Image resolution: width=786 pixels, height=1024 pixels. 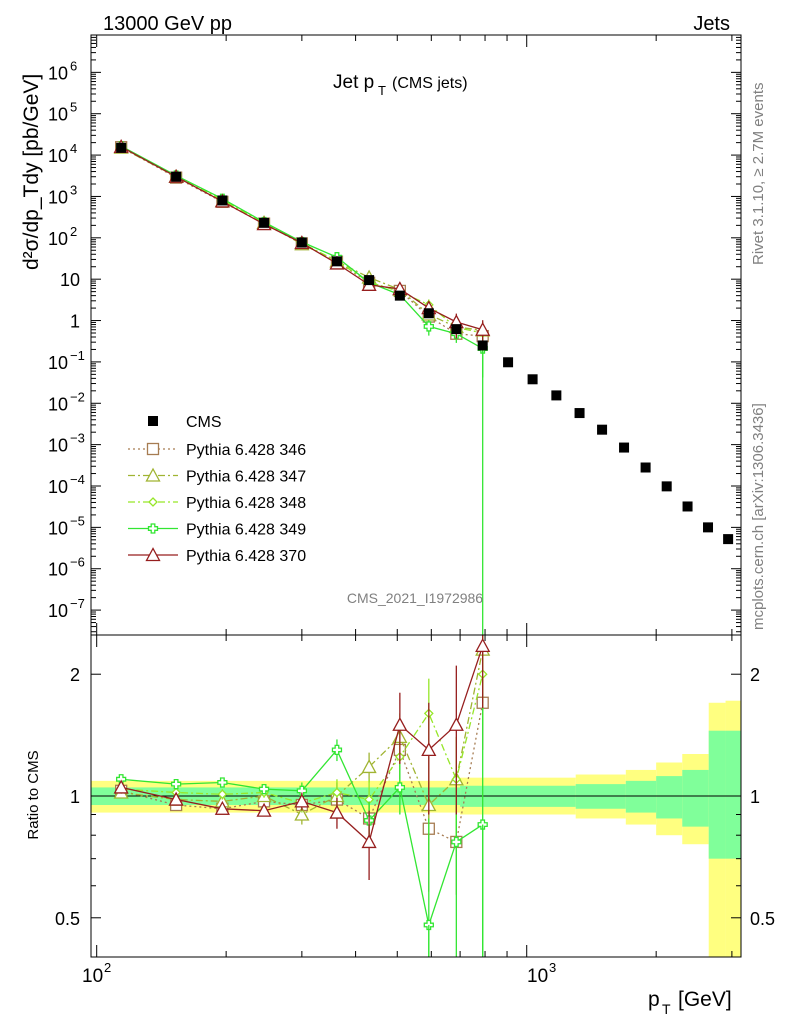 What do you see at coordinates (73, 65) in the screenshot?
I see `y-tick-label-exponent: 6` at bounding box center [73, 65].